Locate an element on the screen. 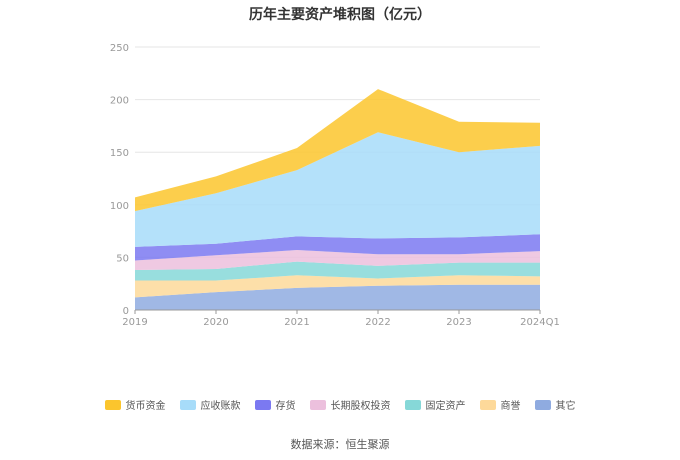 The image size is (680, 460). legend-item: 固定资产 is located at coordinates (435, 404).